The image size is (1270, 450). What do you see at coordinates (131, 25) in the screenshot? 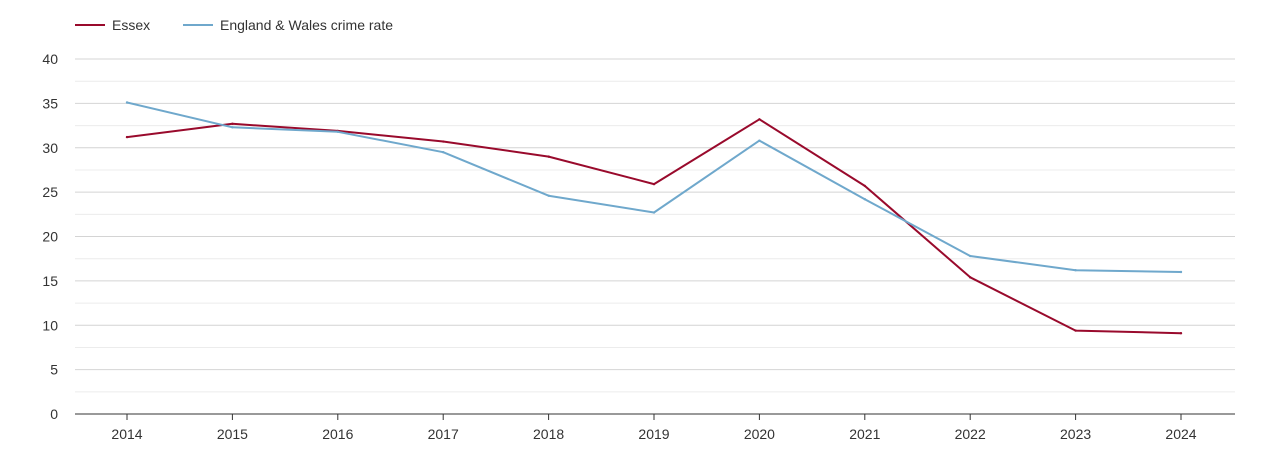
I see `legend-label: Essex` at bounding box center [131, 25].